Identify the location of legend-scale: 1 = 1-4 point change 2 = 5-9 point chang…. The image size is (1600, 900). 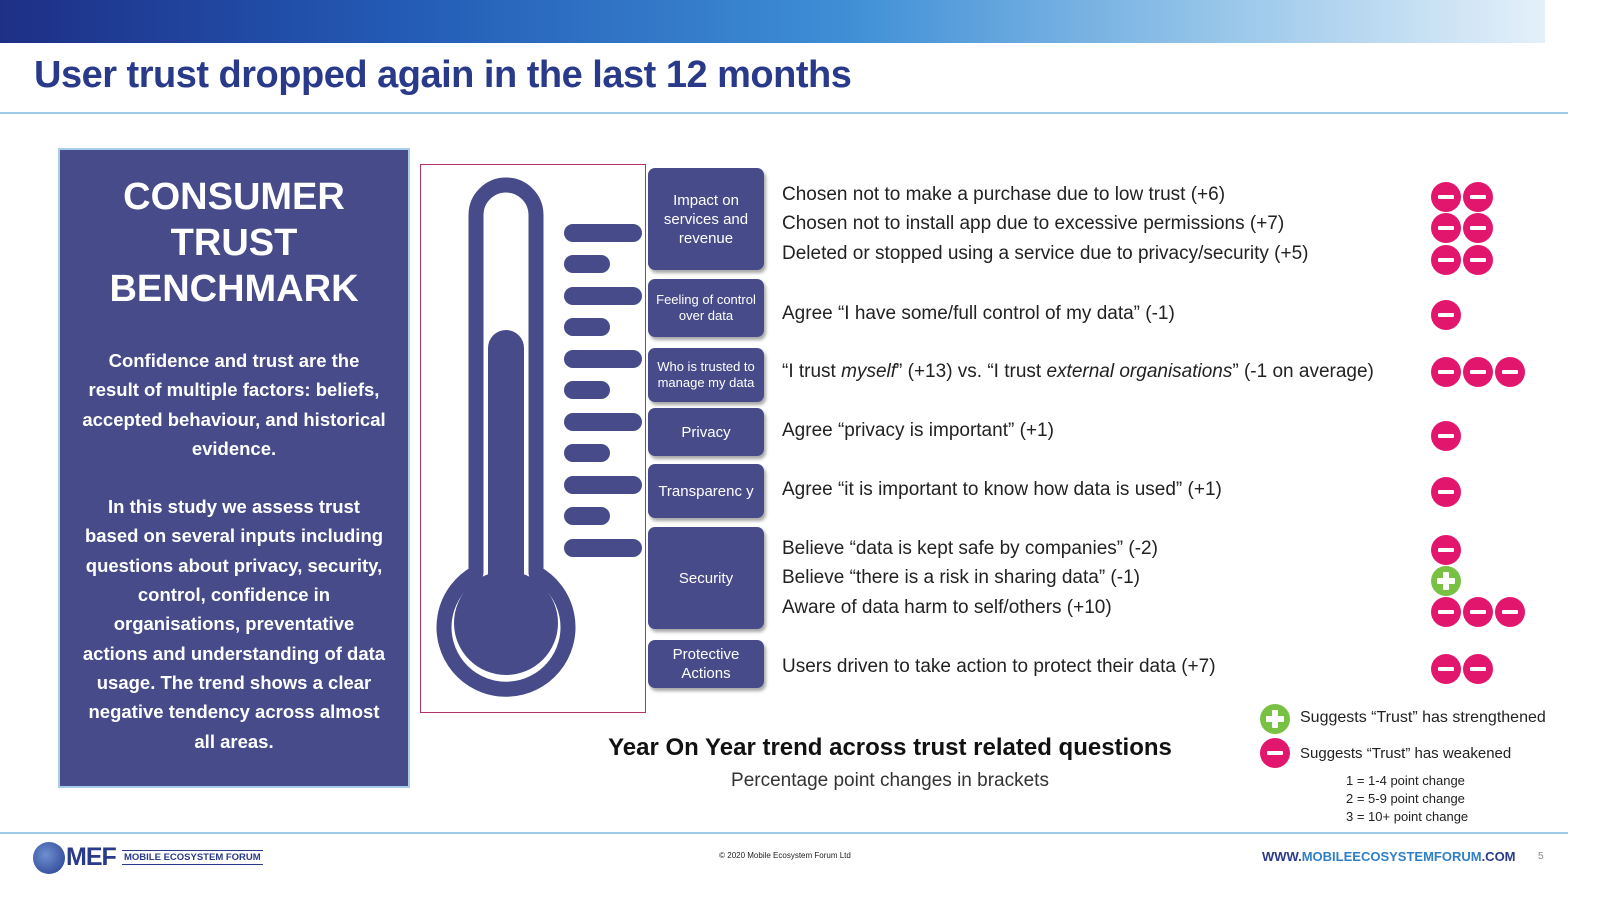
(1407, 799).